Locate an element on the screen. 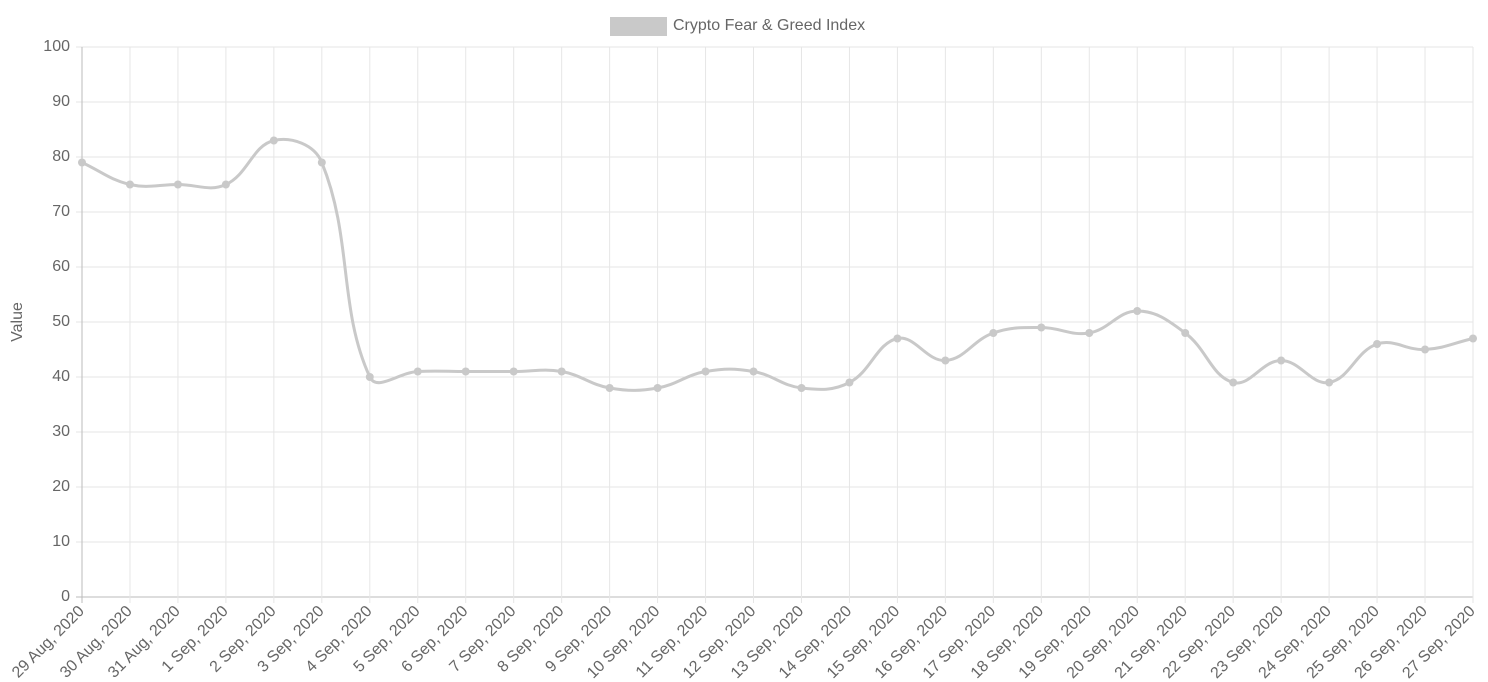  y-tick-label: 0 is located at coordinates (65, 596).